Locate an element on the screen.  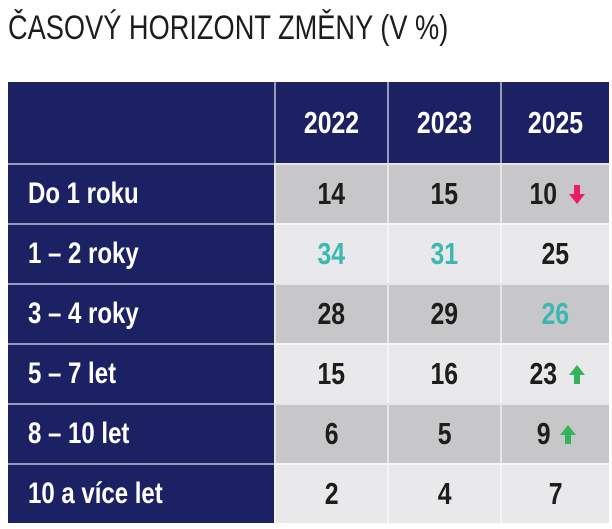
value-cell: 25 is located at coordinates (554, 253).